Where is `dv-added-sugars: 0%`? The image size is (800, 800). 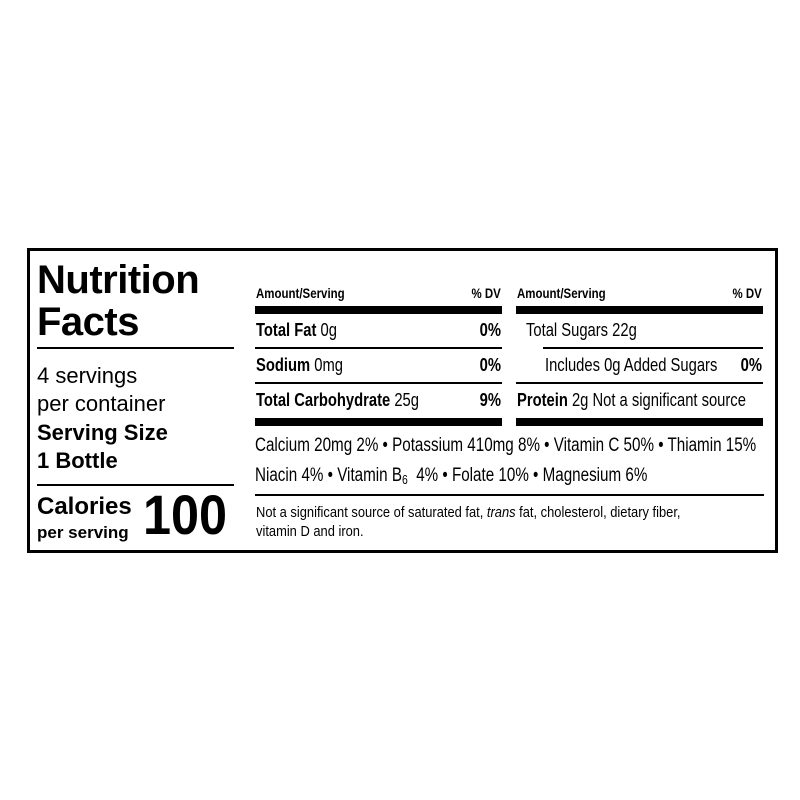
dv-added-sugars: 0% is located at coordinates (751, 365).